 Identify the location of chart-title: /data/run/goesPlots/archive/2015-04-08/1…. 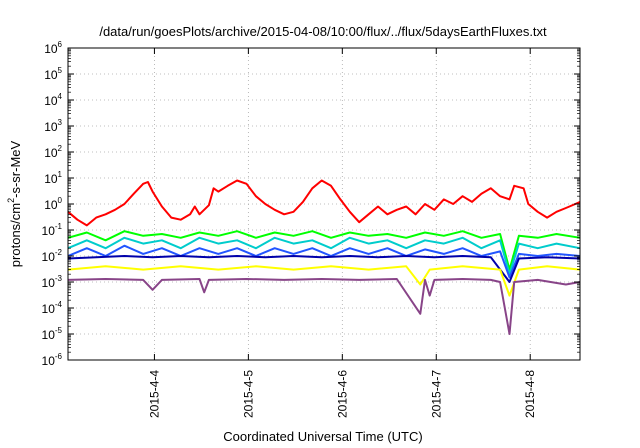
(323, 31).